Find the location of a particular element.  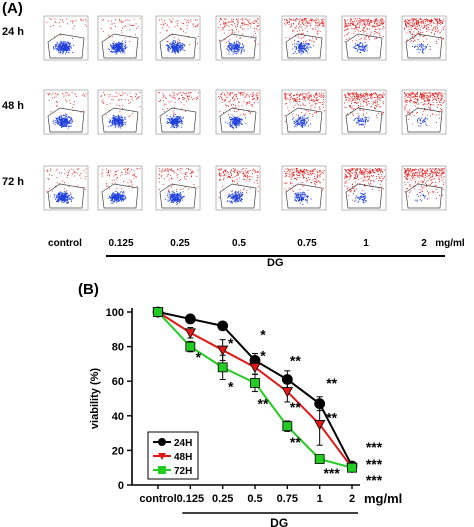

y-tick-label: 100 is located at coordinates (115, 313).